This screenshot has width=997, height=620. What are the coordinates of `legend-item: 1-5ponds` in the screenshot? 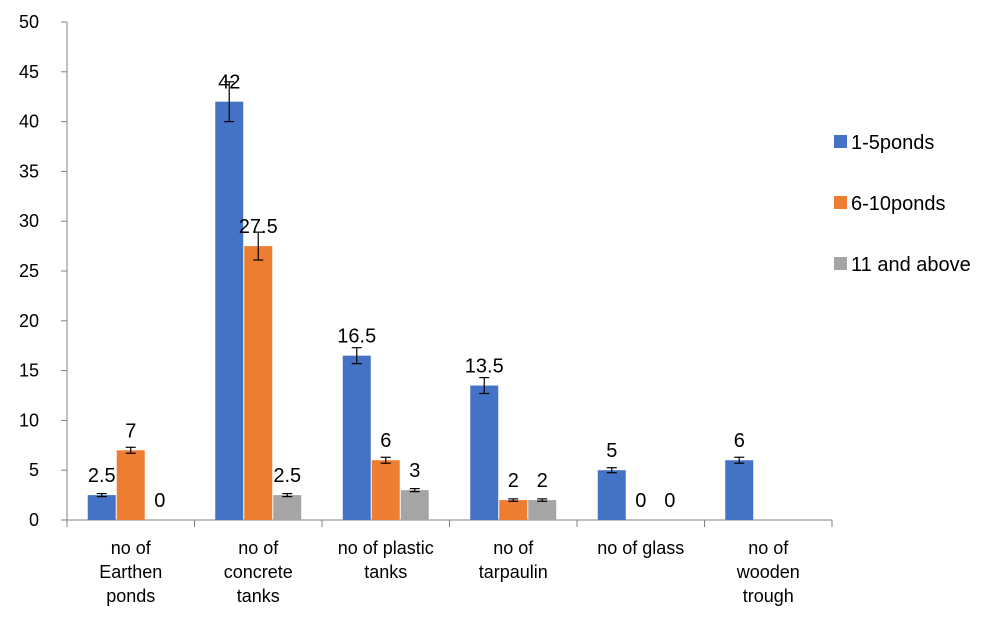 It's located at (884, 143).